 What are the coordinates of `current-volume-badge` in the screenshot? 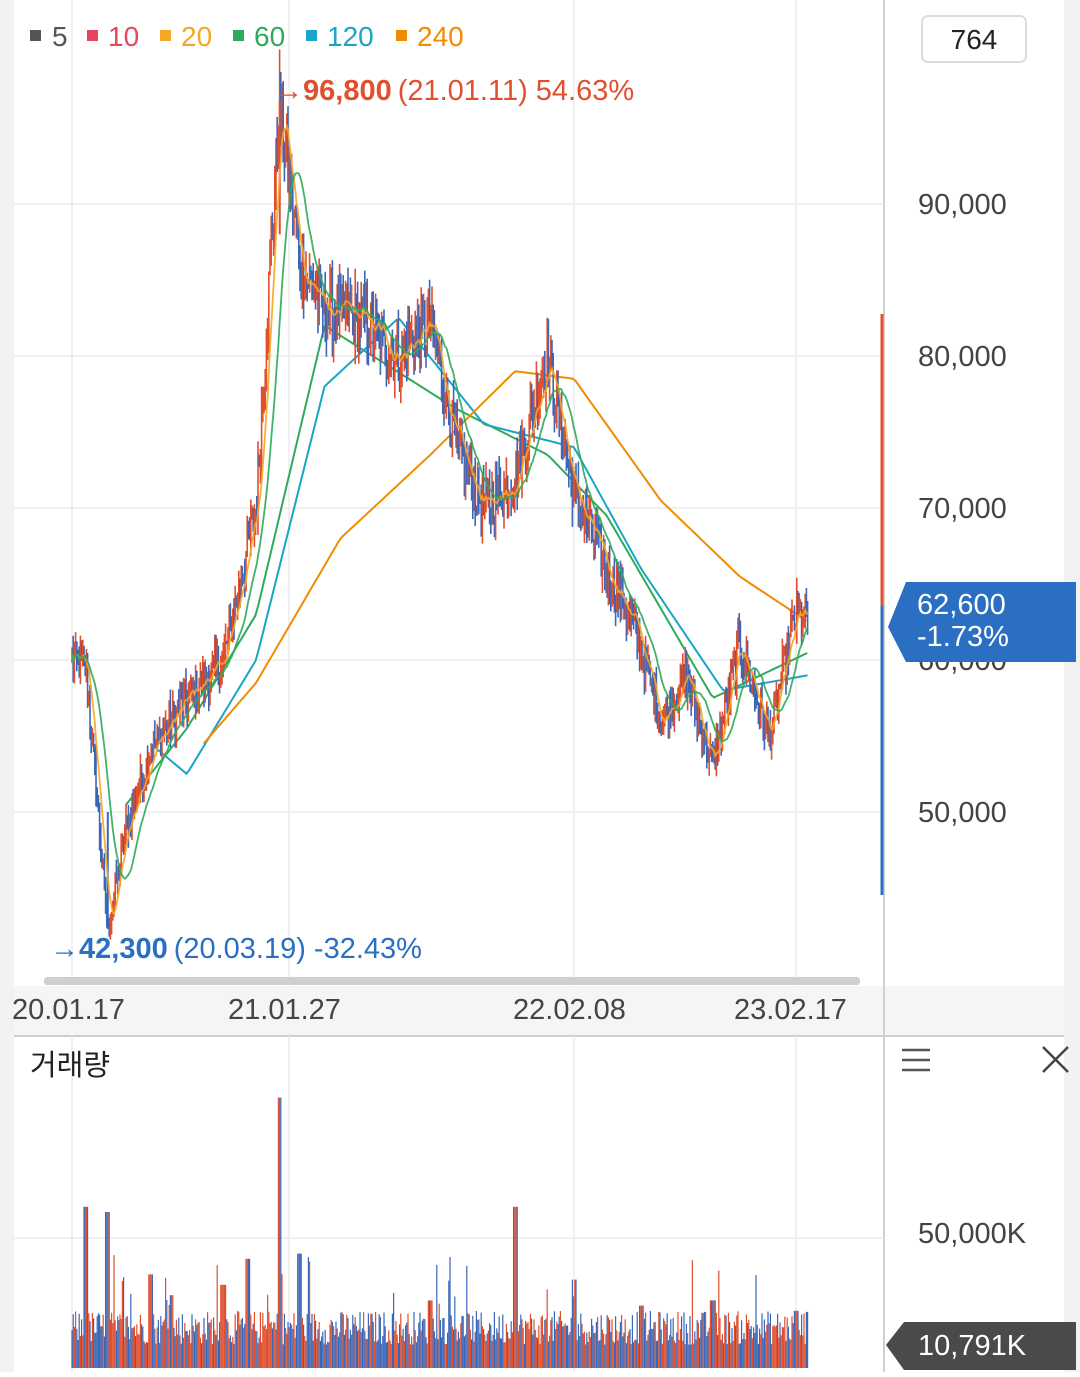 It's located at (981, 1346).